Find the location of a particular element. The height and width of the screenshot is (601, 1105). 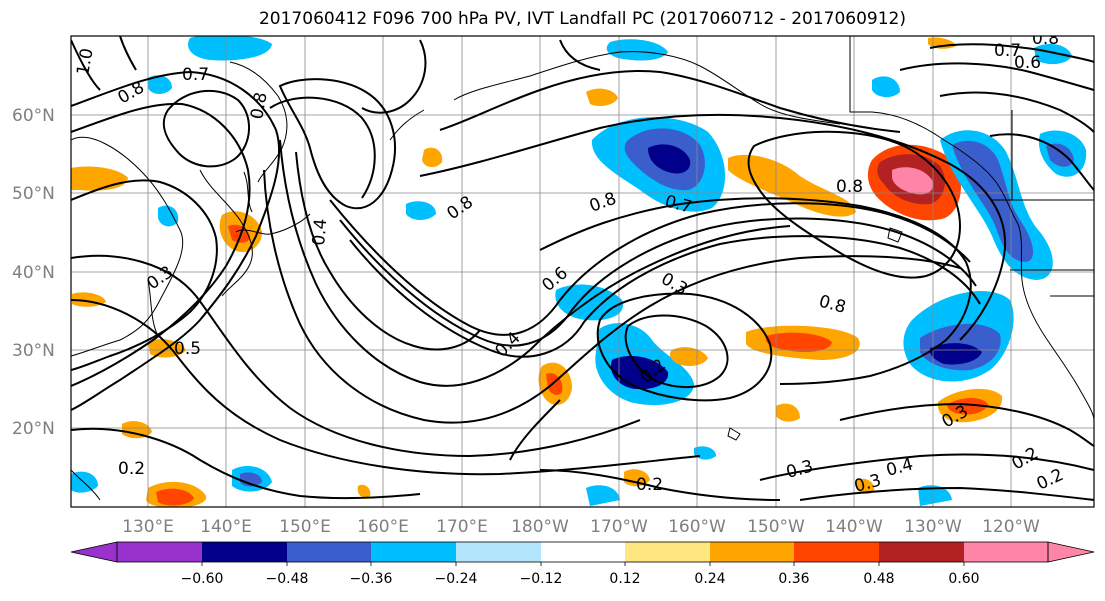

contour-label: 0.5 is located at coordinates (187, 349).